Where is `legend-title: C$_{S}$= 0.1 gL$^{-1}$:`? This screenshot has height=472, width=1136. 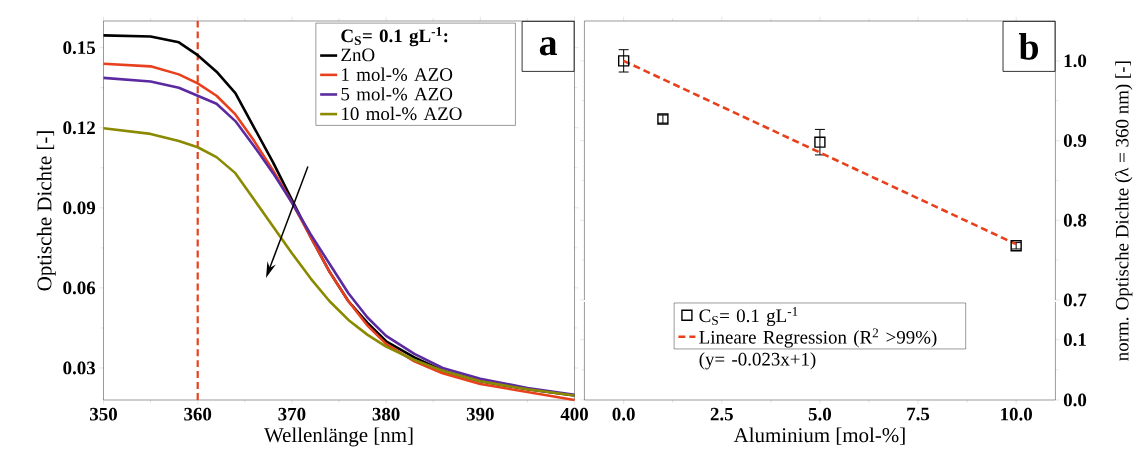 legend-title: C$_{S}$= 0.1 gL$^{-1}$: is located at coordinates (394, 37).